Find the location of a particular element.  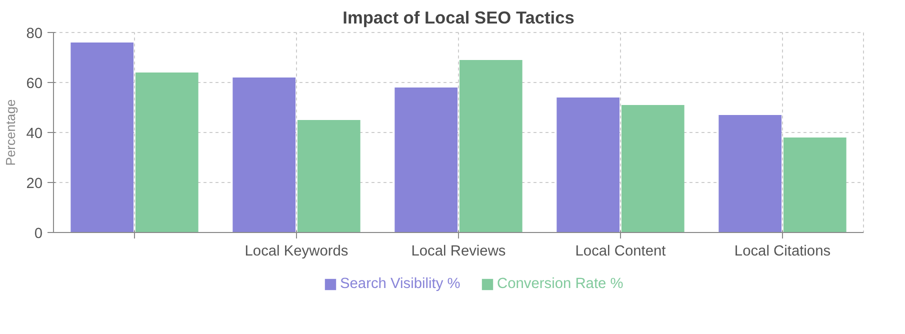

y-tick-label: 0 is located at coordinates (38, 234).